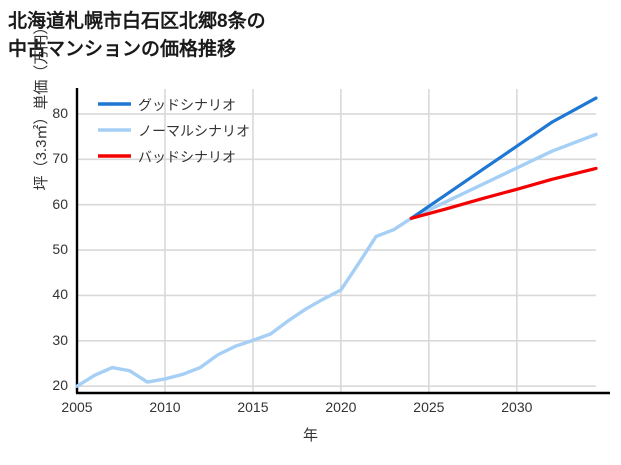 Image resolution: width=621 pixels, height=465 pixels. I want to click on legend-item-3: バッドシナリオ, so click(187, 157).